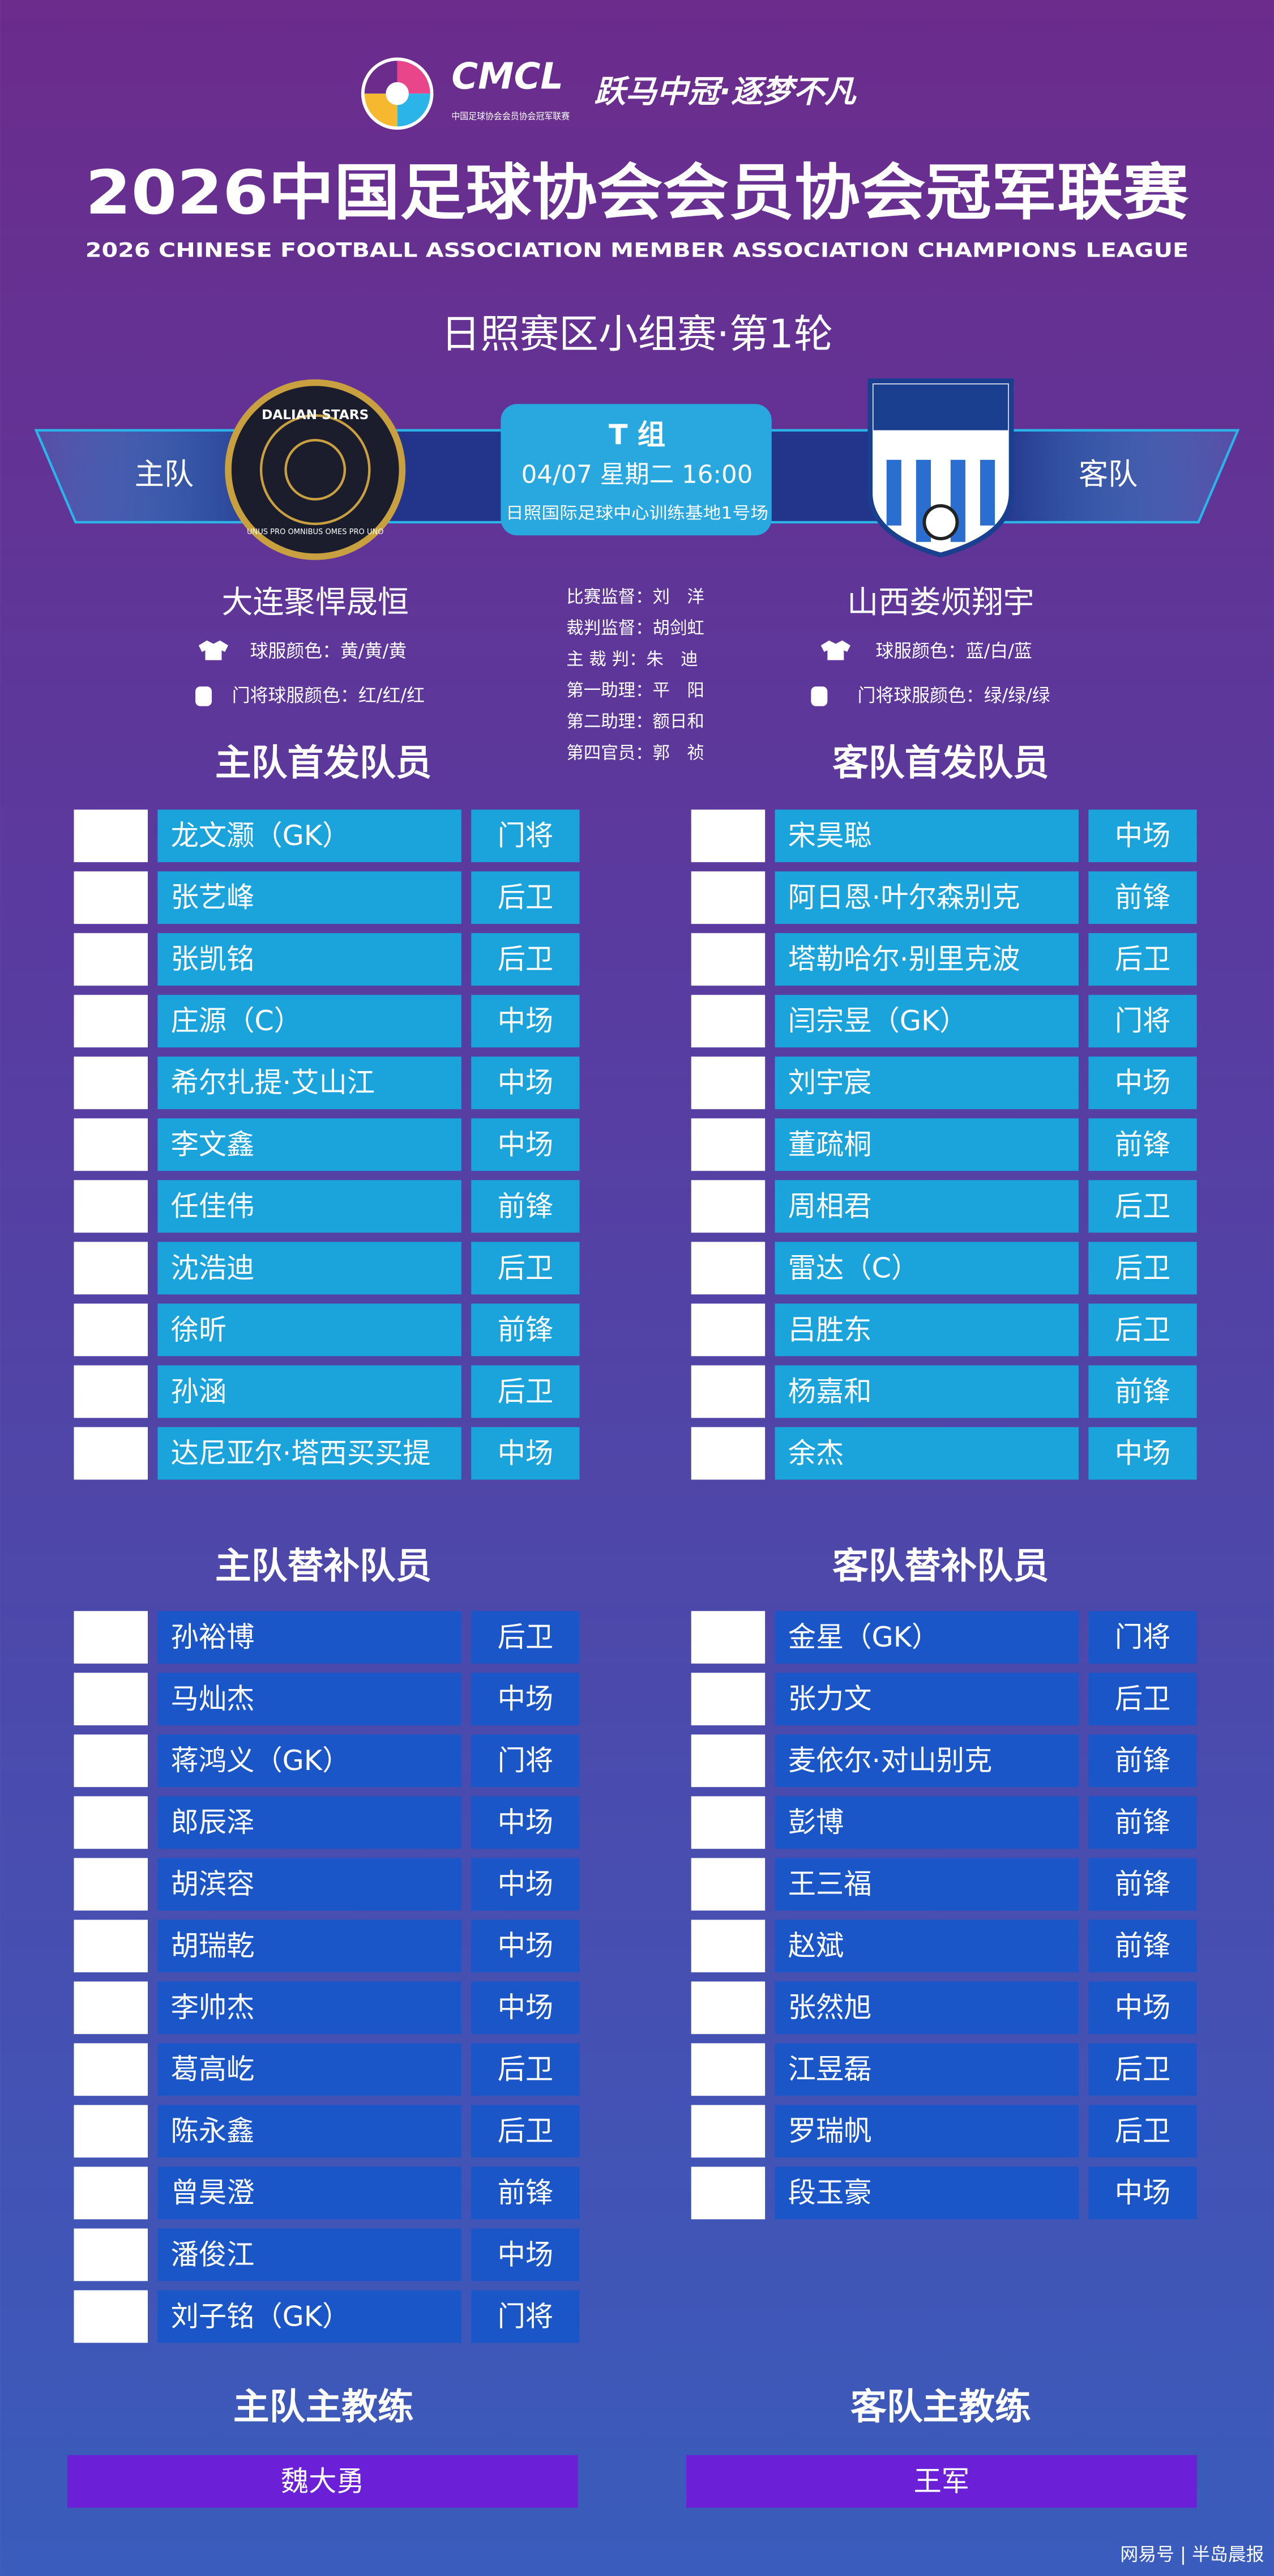 This screenshot has width=1274, height=2576. Describe the element at coordinates (830, 1144) in the screenshot. I see `player-name: 董疏桐` at that location.